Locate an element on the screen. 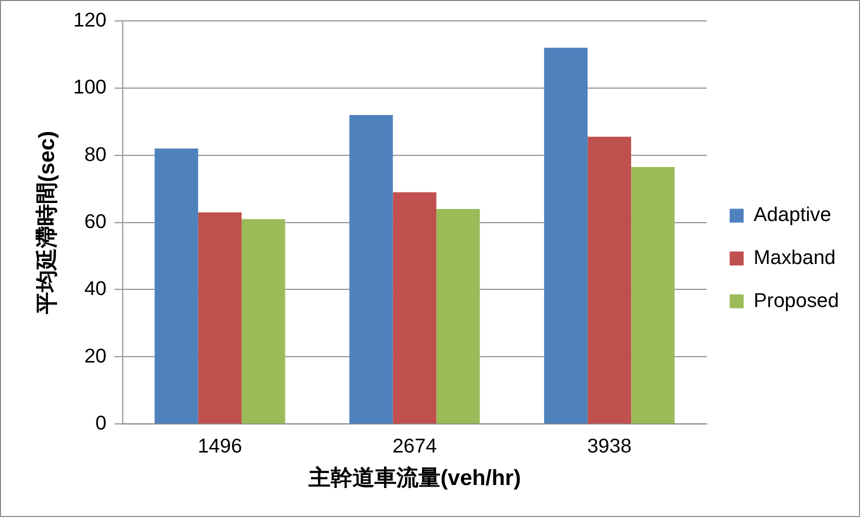 This screenshot has height=519, width=862. x-tick-label: 2674 is located at coordinates (414, 446).